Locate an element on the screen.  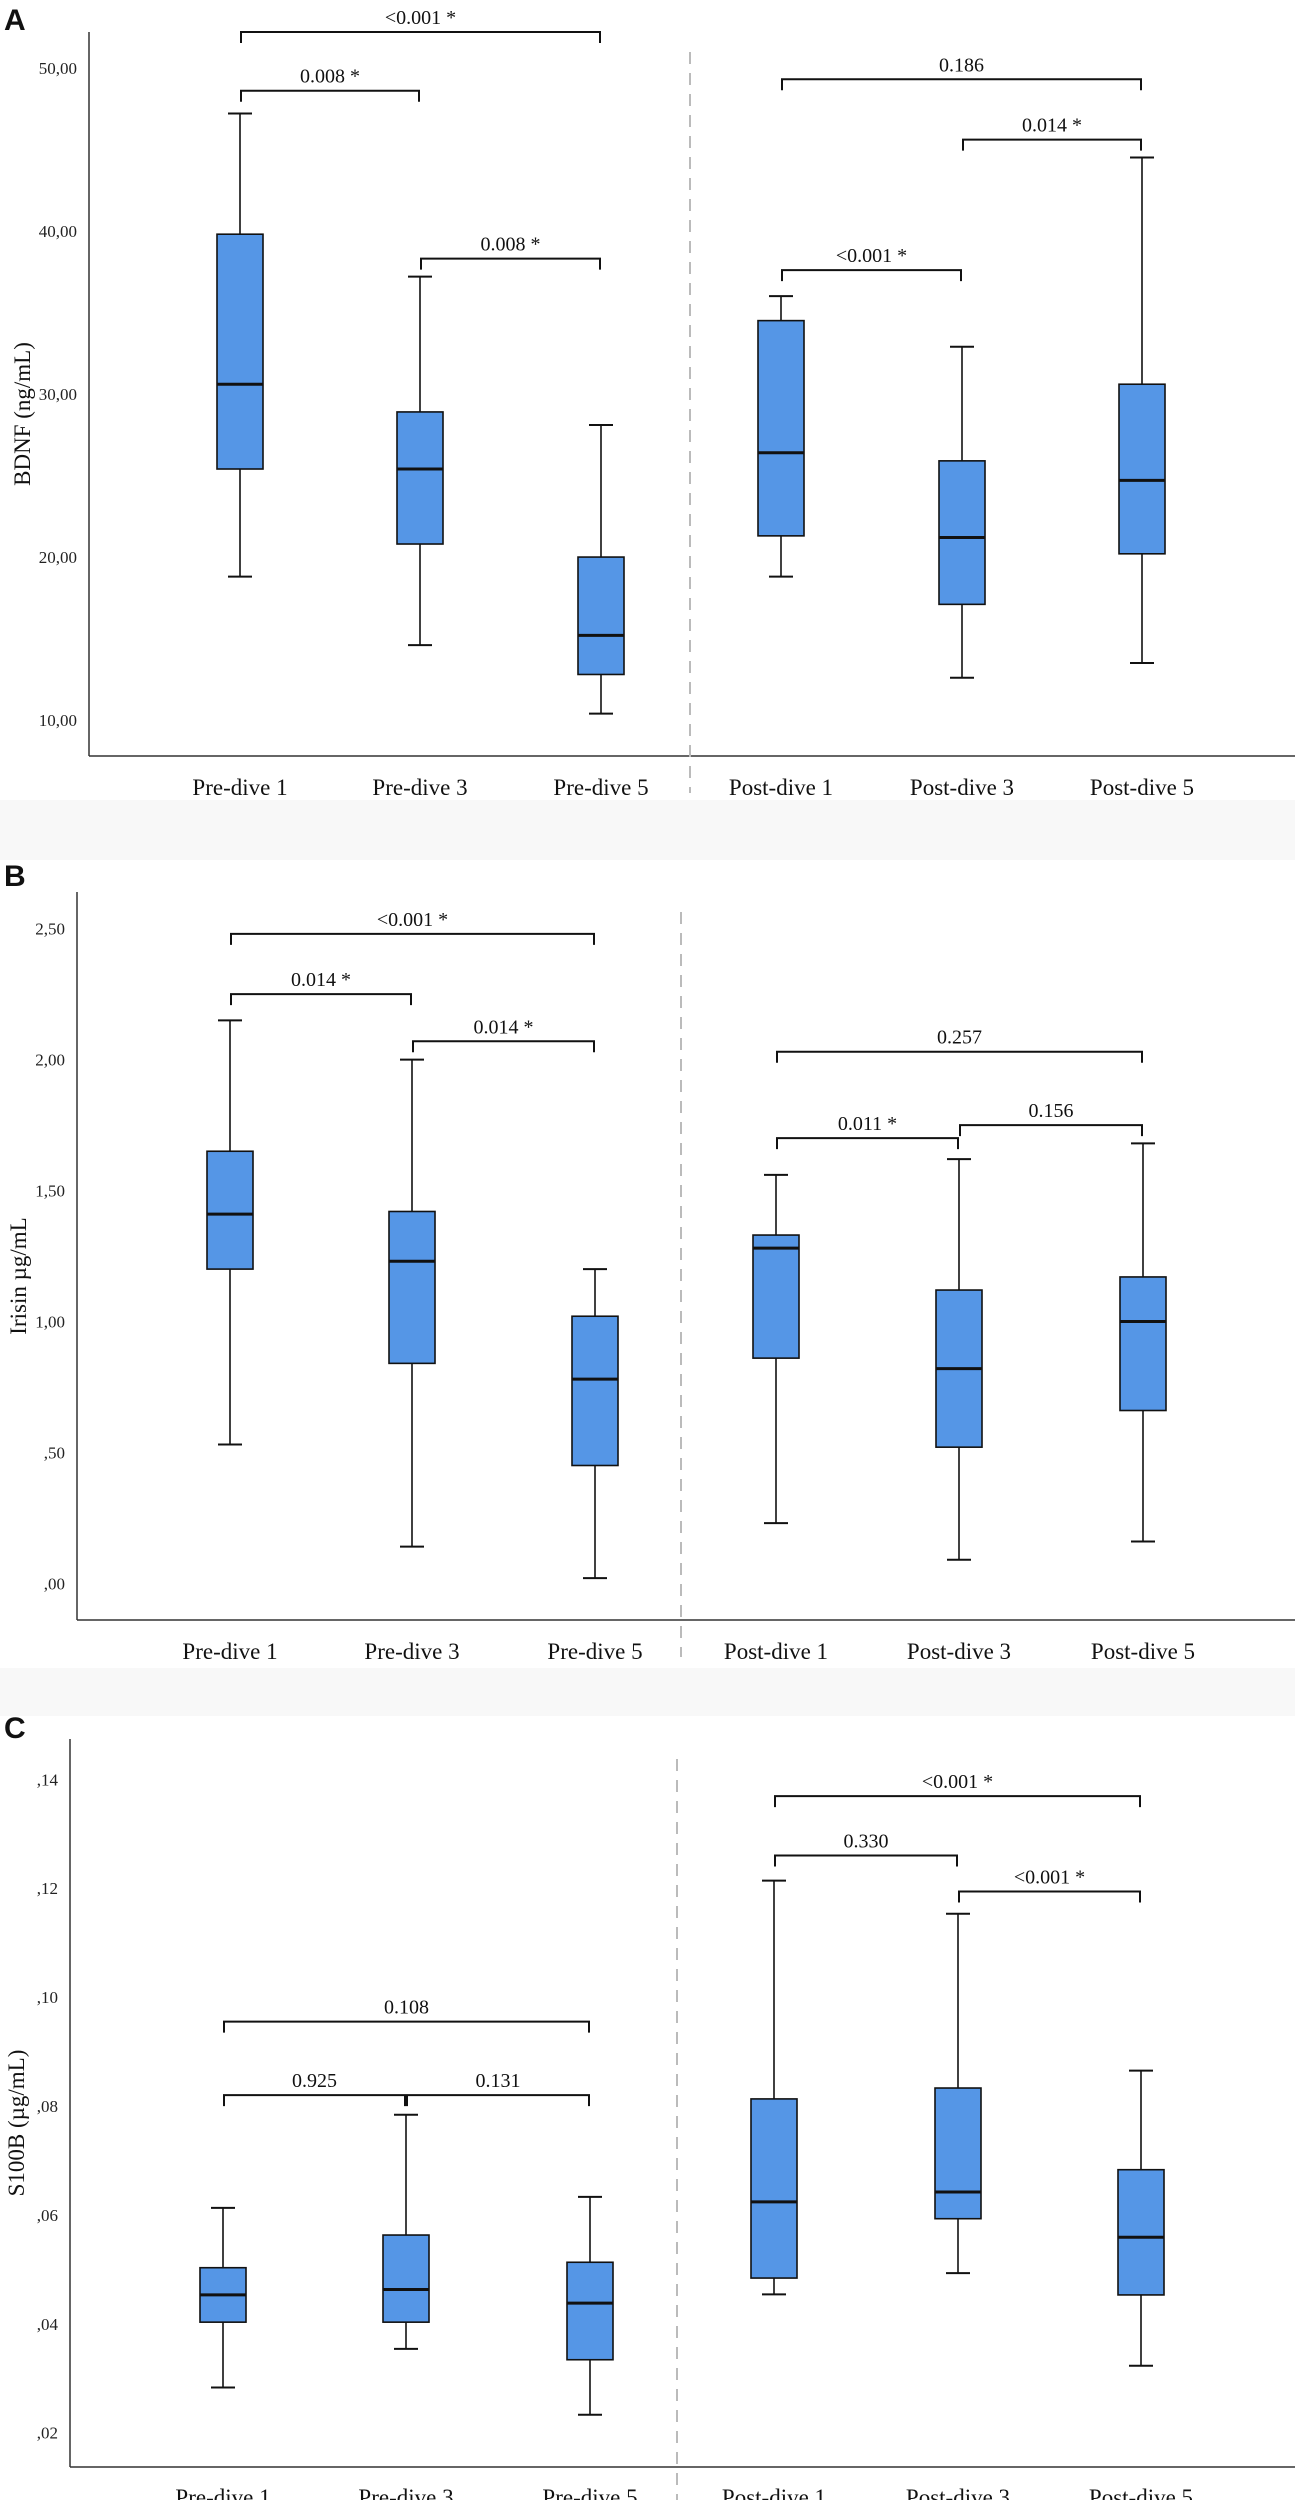
comparison-bracket: 0.186 is located at coordinates (961, 72).